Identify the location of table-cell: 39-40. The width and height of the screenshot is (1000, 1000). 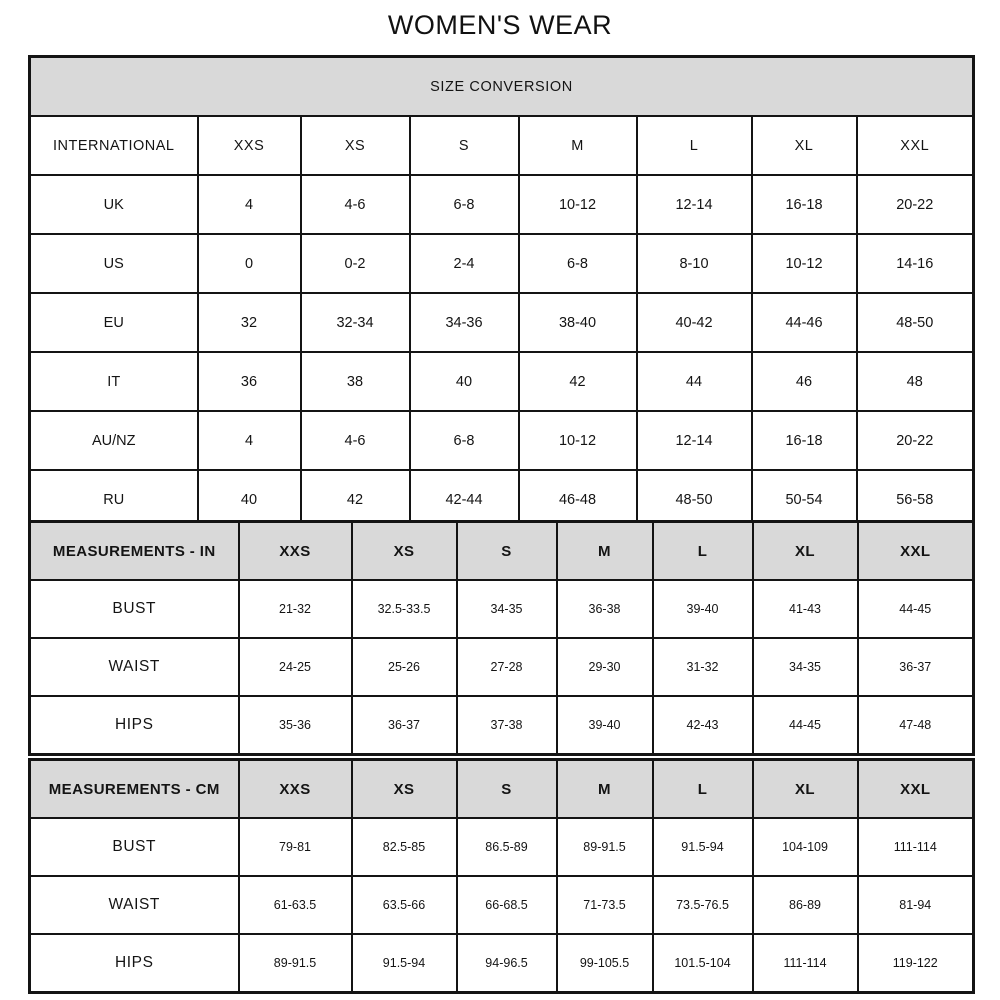
(702, 609).